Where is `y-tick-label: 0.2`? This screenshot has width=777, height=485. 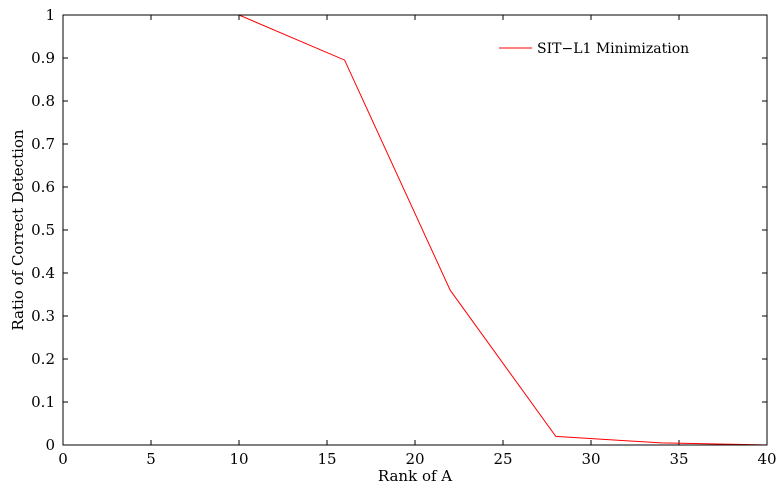
y-tick-label: 0.2 is located at coordinates (43, 359).